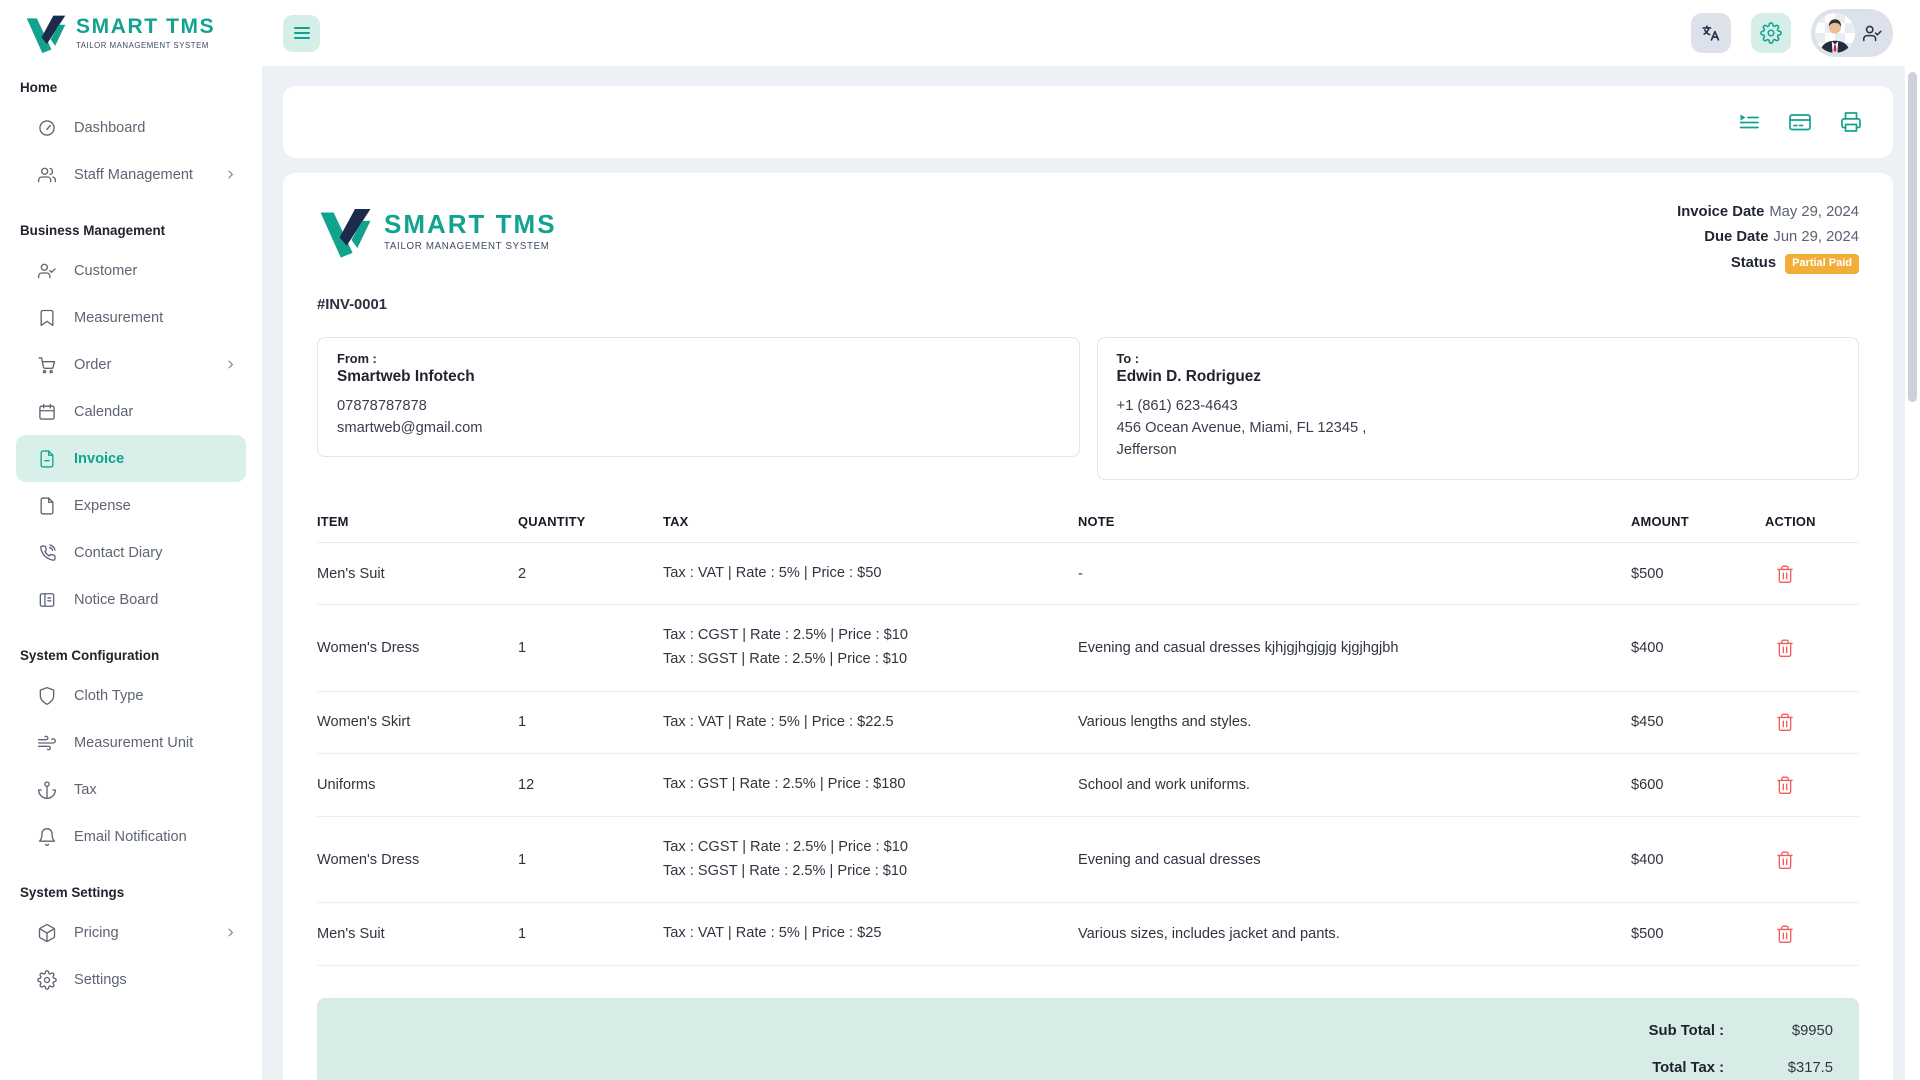 The image size is (1920, 1080). Describe the element at coordinates (1790, 521) in the screenshot. I see `column-header-action: ACTION` at that location.